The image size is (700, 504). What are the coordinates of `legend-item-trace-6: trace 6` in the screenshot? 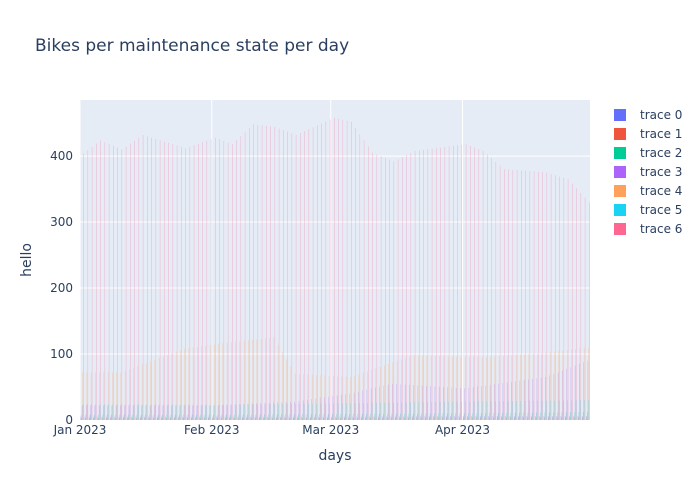 It's located at (648, 229).